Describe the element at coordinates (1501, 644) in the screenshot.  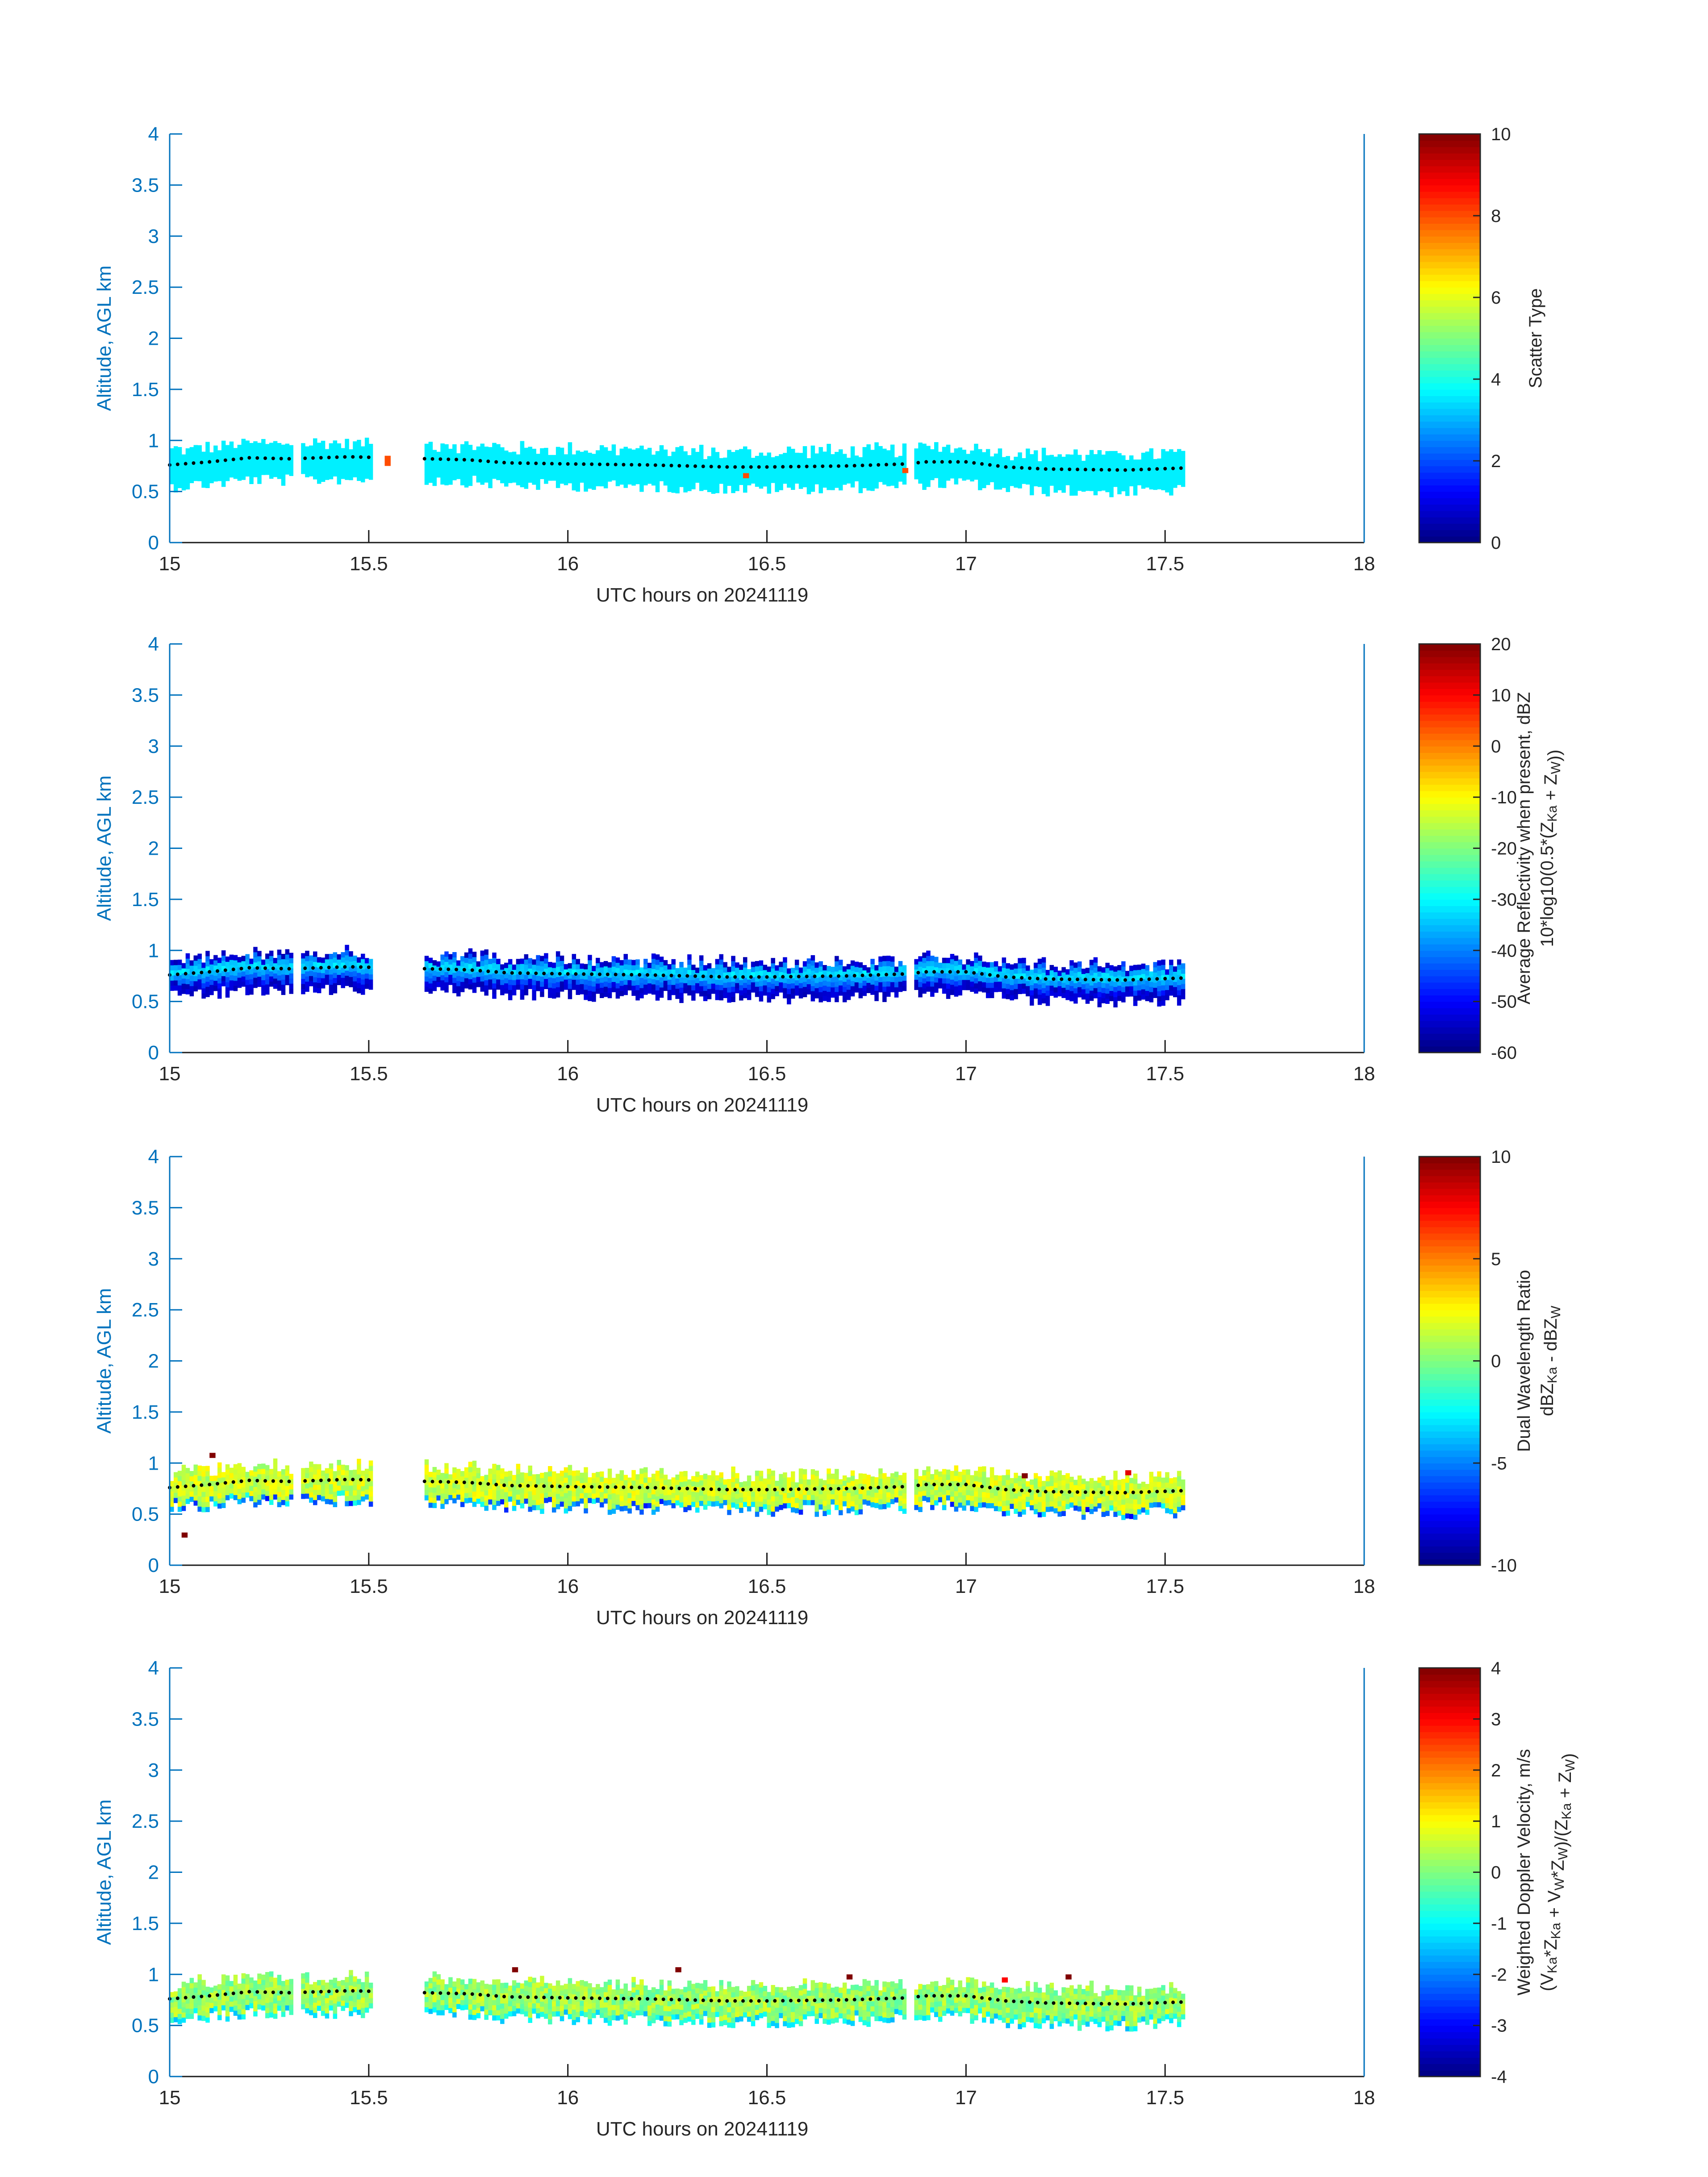
I see `colorbar-tick-label: 20` at that location.